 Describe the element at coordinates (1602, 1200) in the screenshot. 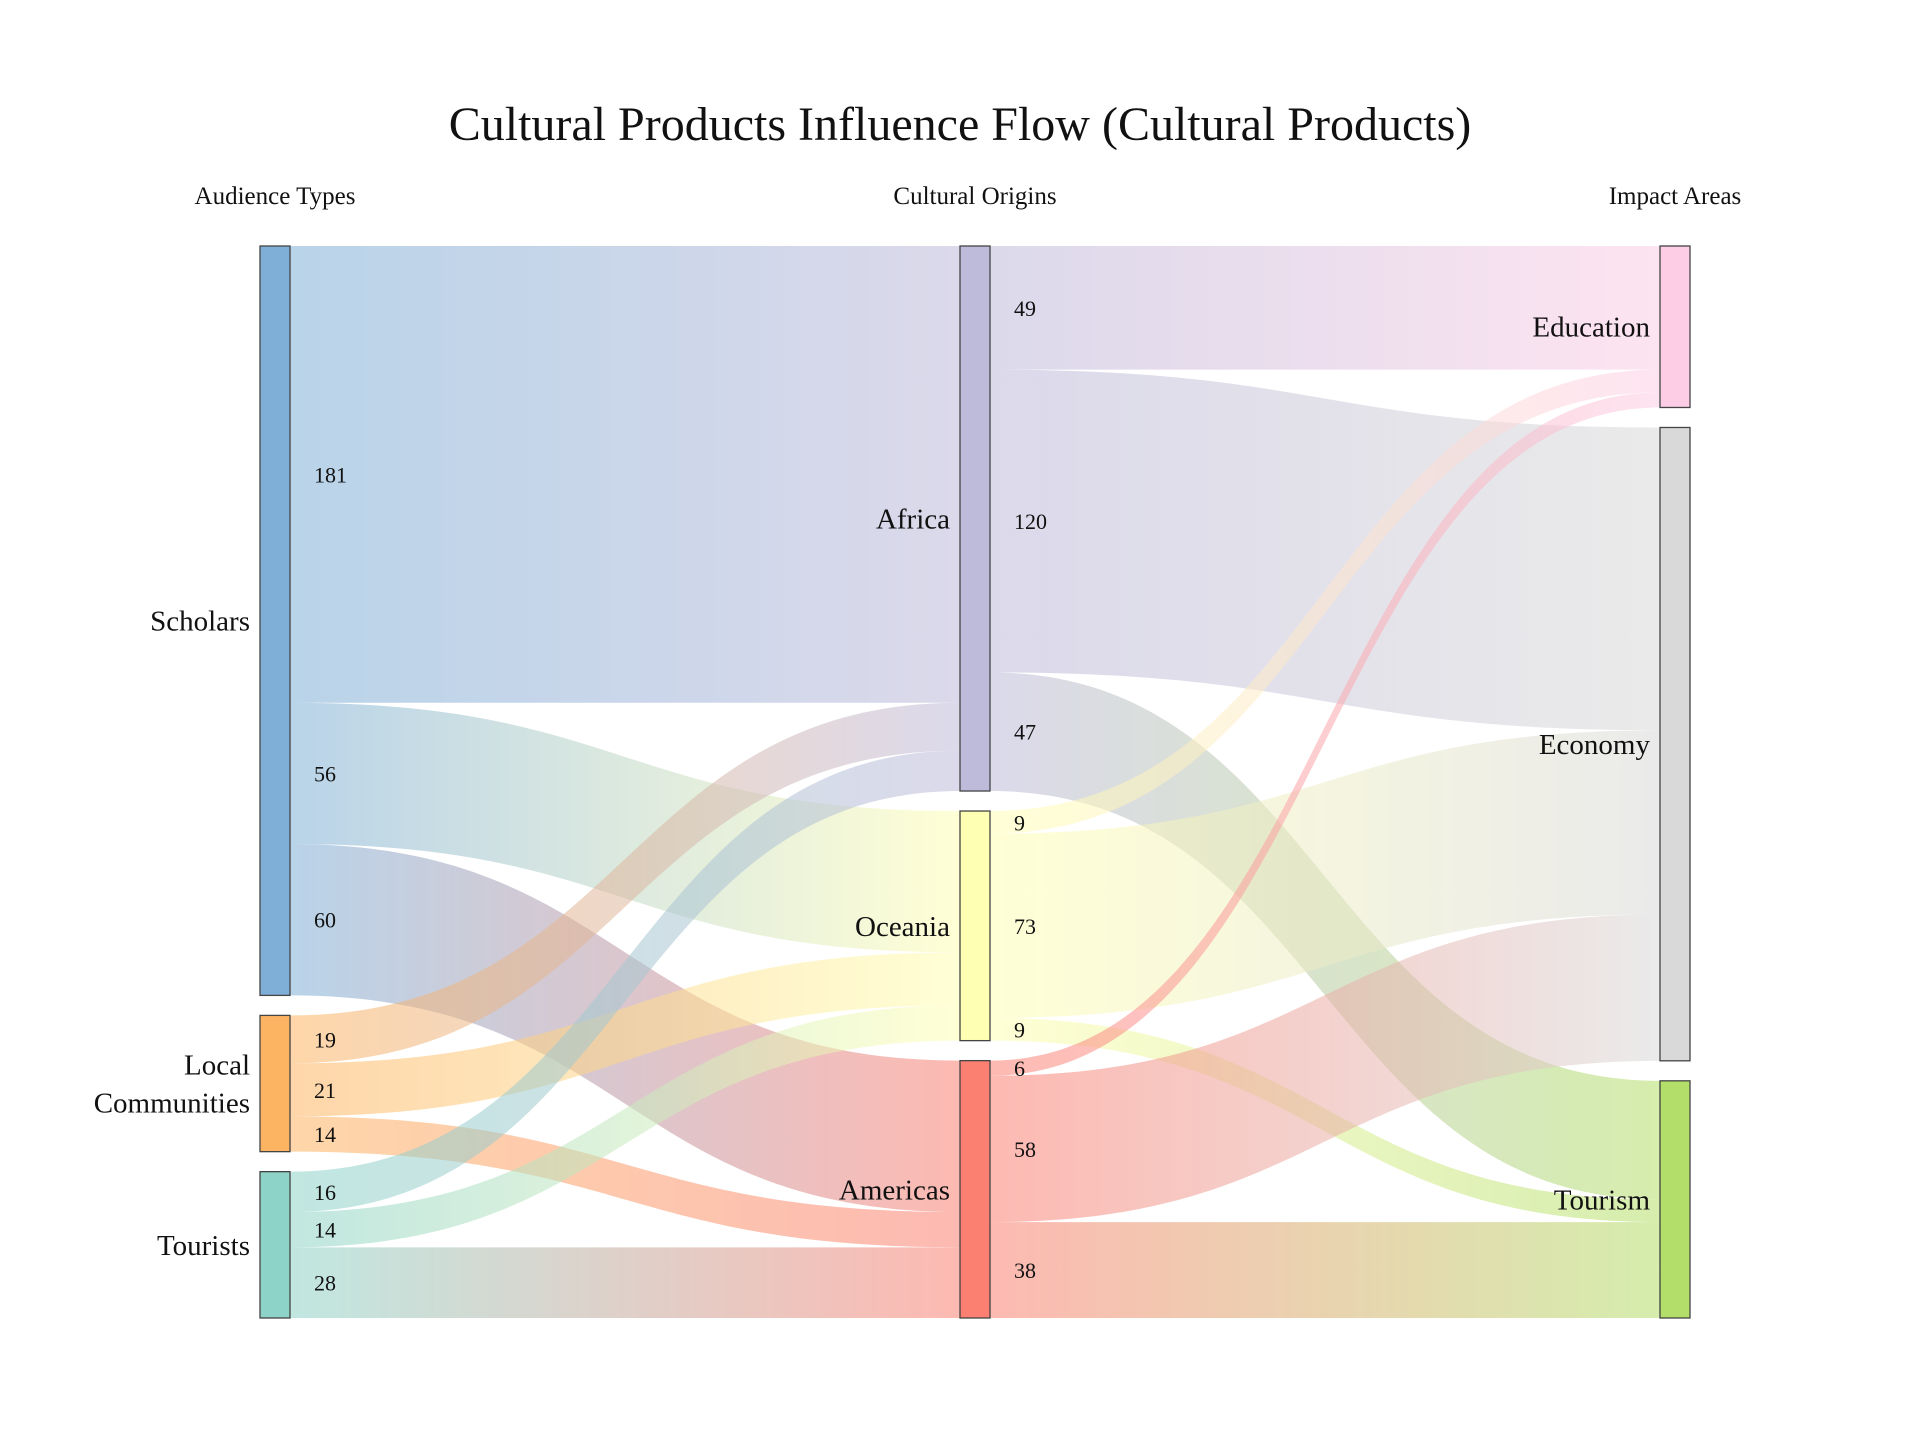

I see `node-label-tourism: Tourism` at that location.